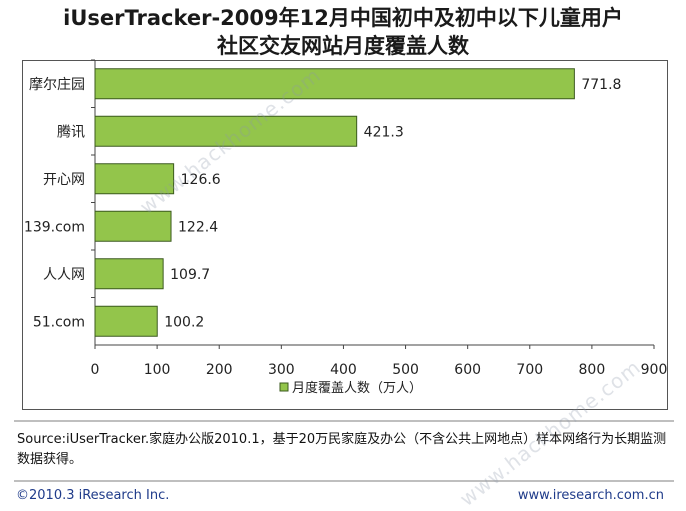 The image size is (686, 511). I want to click on value-label: 109.7, so click(190, 275).